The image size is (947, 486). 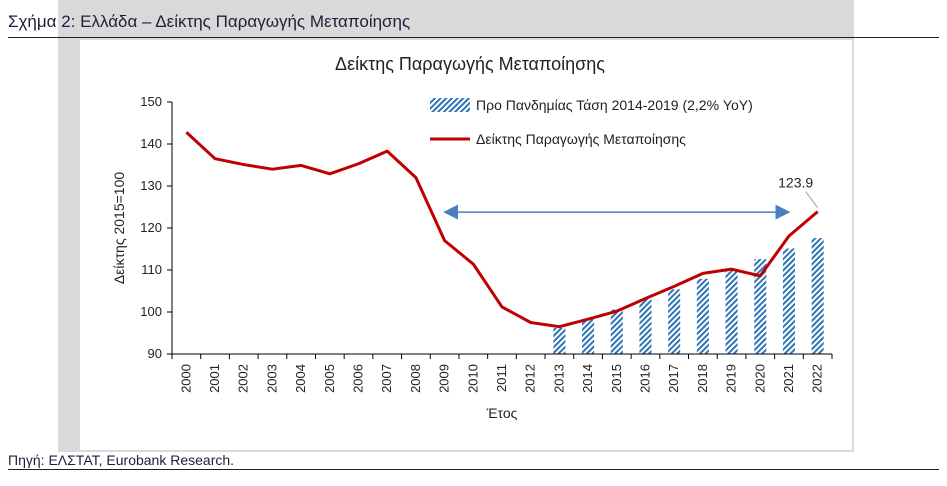 What do you see at coordinates (673, 378) in the screenshot?
I see `x-tick-label: 2017` at bounding box center [673, 378].